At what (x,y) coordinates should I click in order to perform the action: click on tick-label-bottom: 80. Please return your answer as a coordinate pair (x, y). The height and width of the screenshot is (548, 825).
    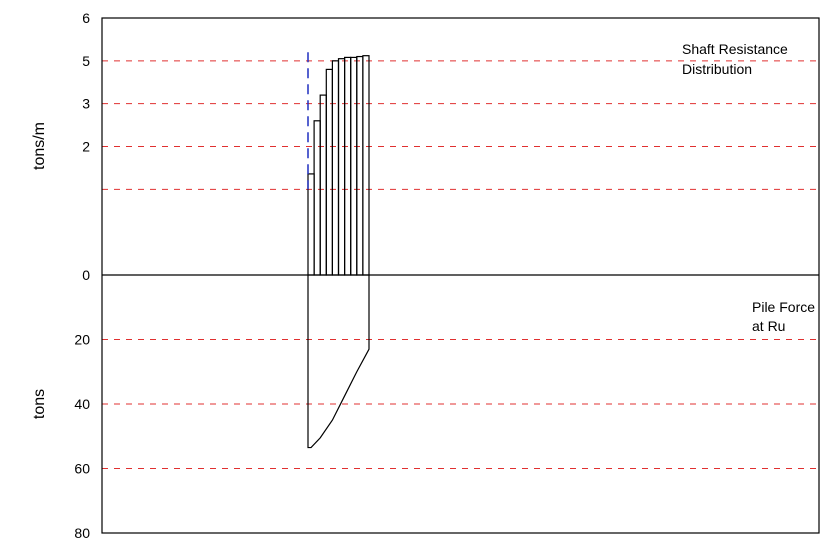
    Looking at the image, I should click on (82, 533).